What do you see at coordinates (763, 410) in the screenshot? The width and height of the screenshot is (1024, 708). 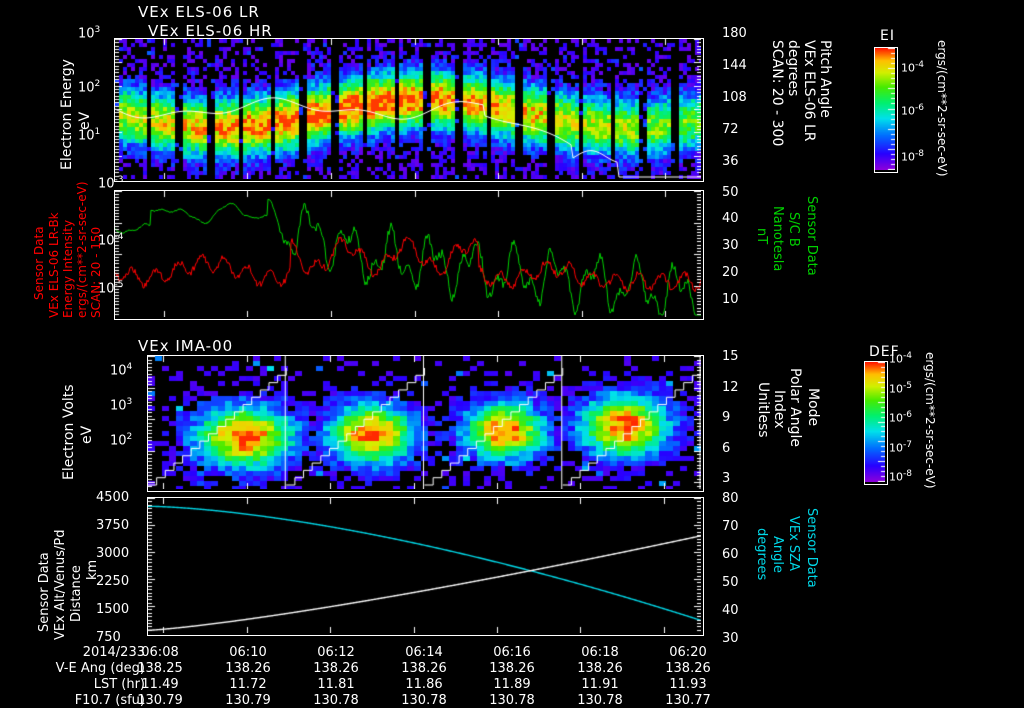 I see `panel3-right-label-unitless: Unitless` at bounding box center [763, 410].